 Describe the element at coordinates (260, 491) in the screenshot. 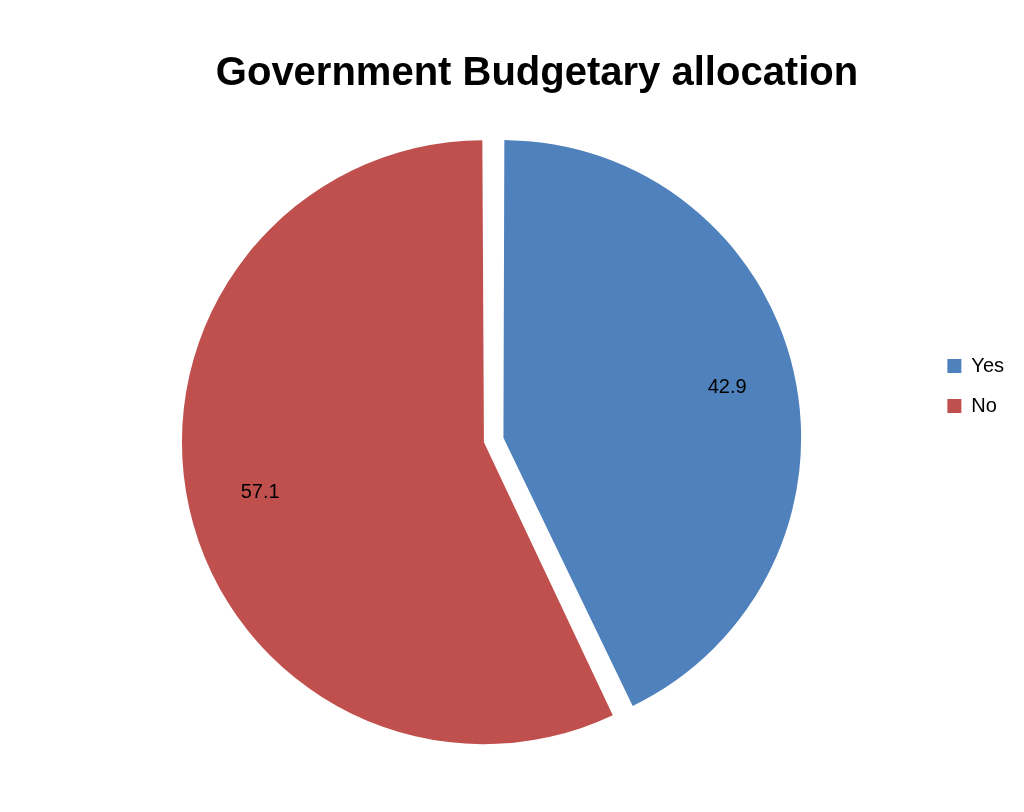

I see `data-label: 57.1` at that location.